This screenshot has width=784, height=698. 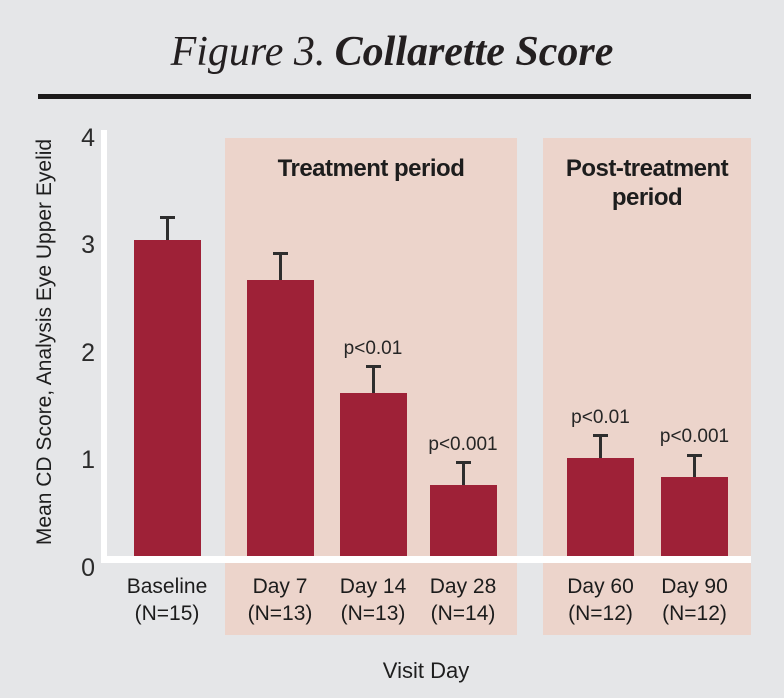 What do you see at coordinates (394, 96) in the screenshot?
I see `title-divider` at bounding box center [394, 96].